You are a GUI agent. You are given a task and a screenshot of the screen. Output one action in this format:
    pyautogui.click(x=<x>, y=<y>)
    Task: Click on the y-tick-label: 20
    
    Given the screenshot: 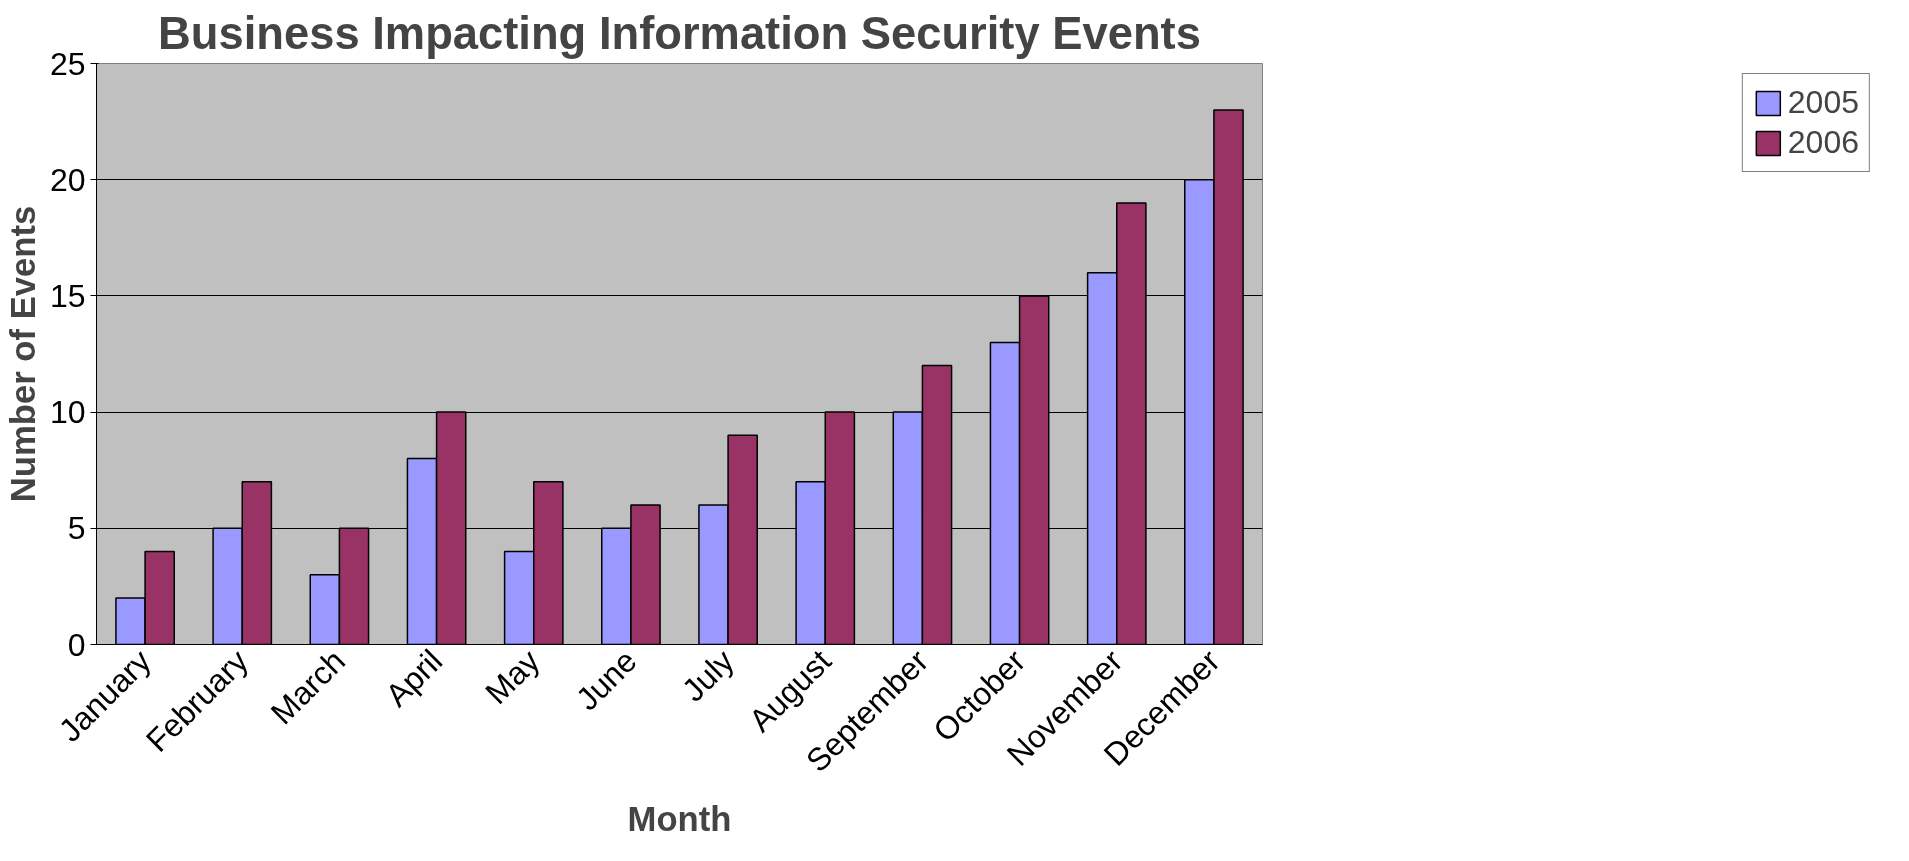 What is the action you would take?
    pyautogui.click(x=67, y=179)
    